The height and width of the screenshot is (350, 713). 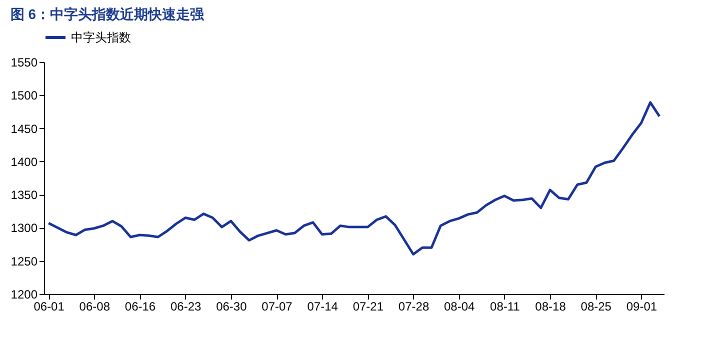 What do you see at coordinates (24, 295) in the screenshot?
I see `y-tick-label: 1200` at bounding box center [24, 295].